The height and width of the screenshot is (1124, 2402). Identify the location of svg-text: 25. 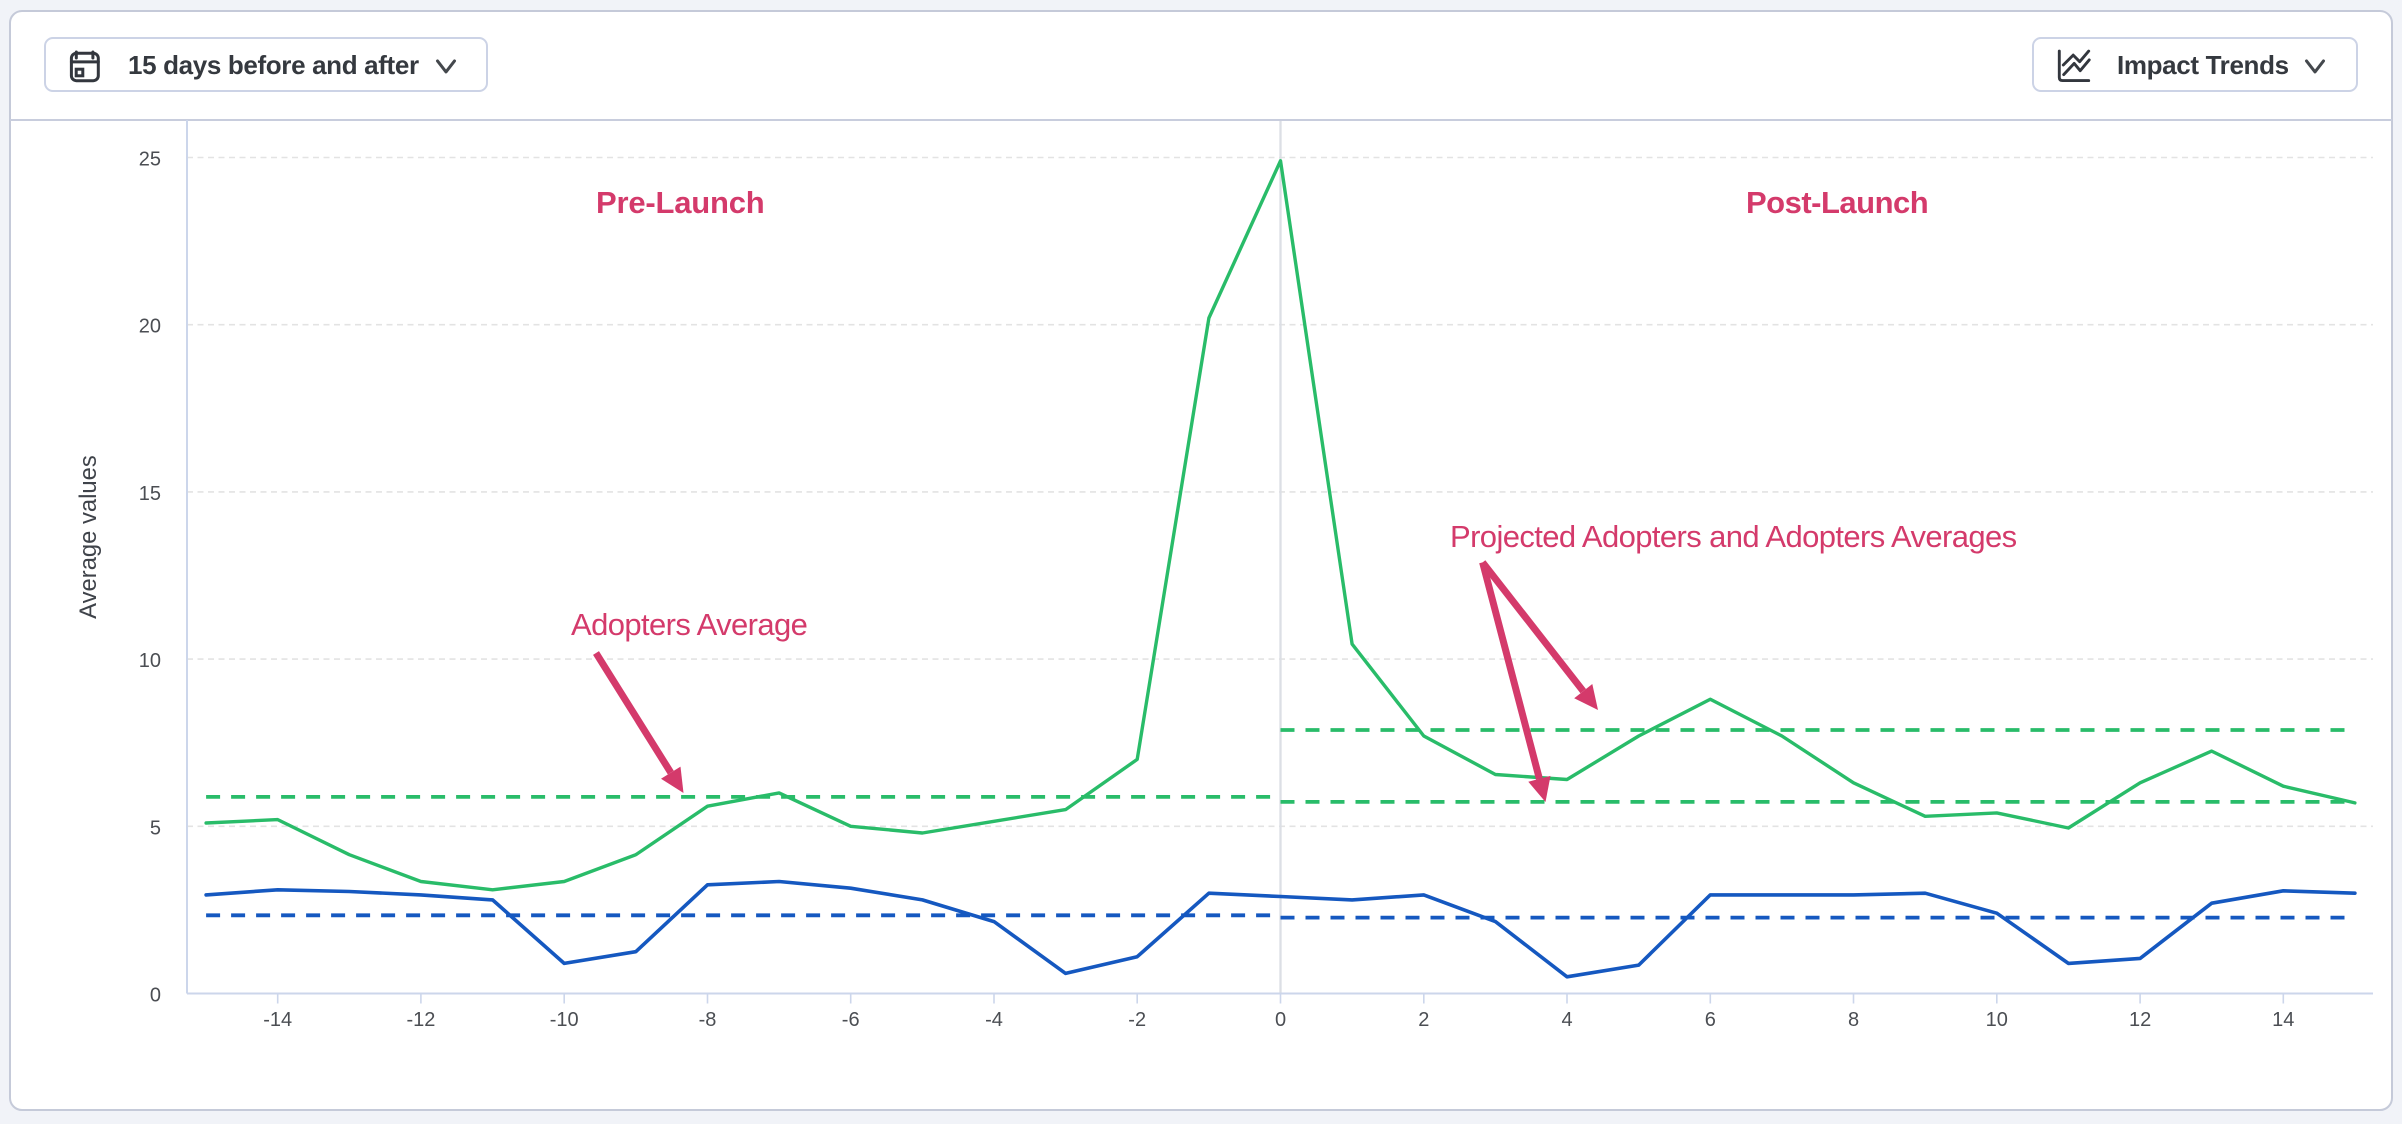
(150, 160).